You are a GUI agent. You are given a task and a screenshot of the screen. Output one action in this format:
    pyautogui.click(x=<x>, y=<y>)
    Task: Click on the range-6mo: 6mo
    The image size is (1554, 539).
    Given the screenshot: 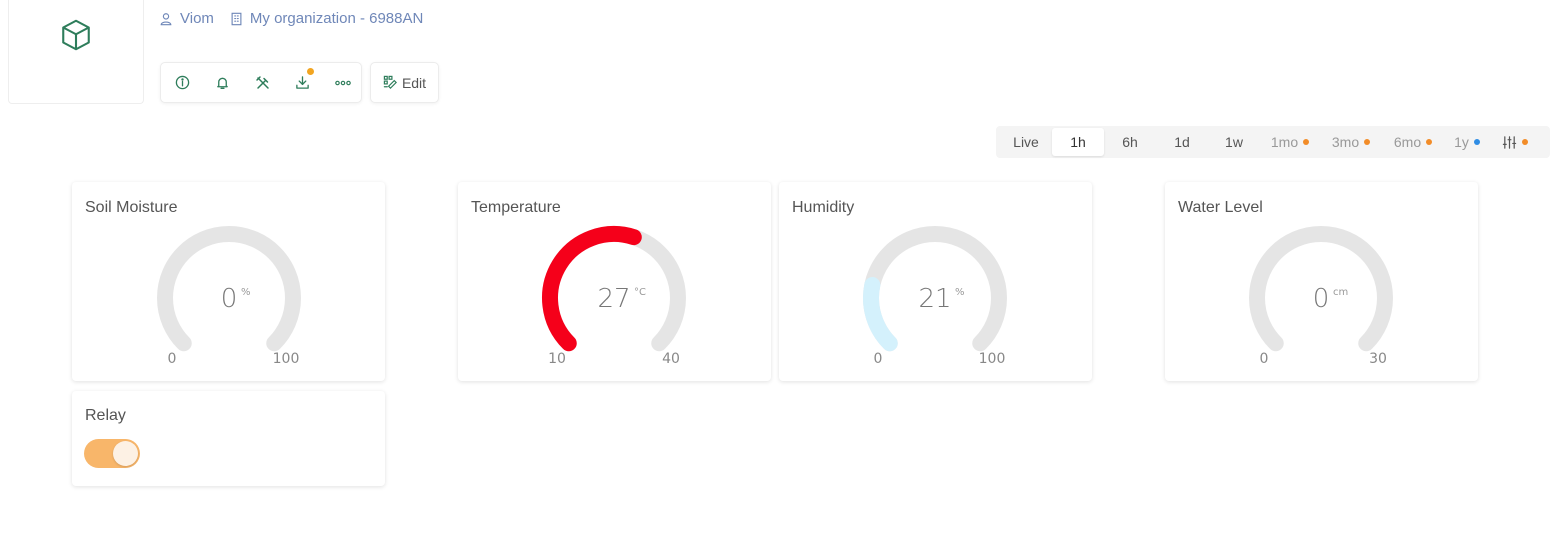 What is the action you would take?
    pyautogui.click(x=1413, y=142)
    